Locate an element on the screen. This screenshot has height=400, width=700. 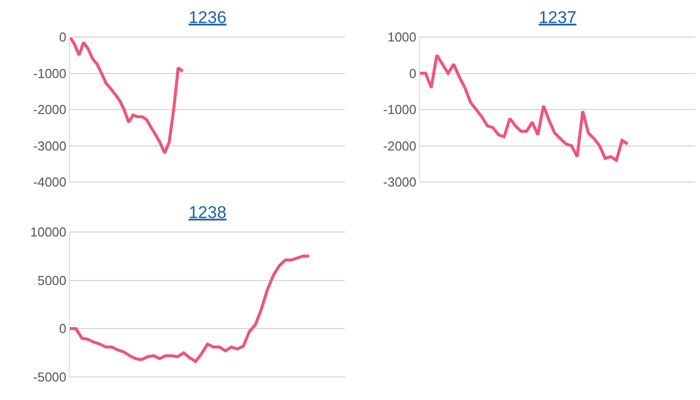
chart-title: 1237 is located at coordinates (557, 17).